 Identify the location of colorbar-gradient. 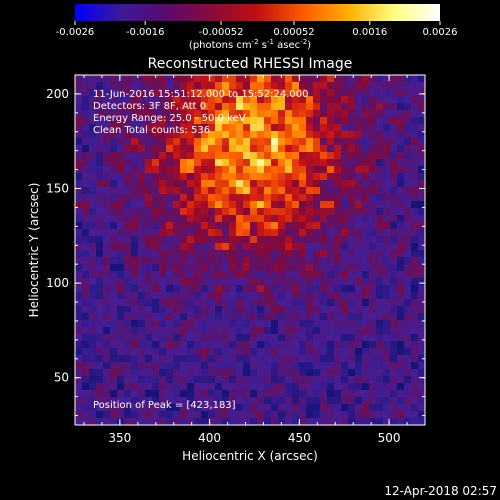
(257, 12).